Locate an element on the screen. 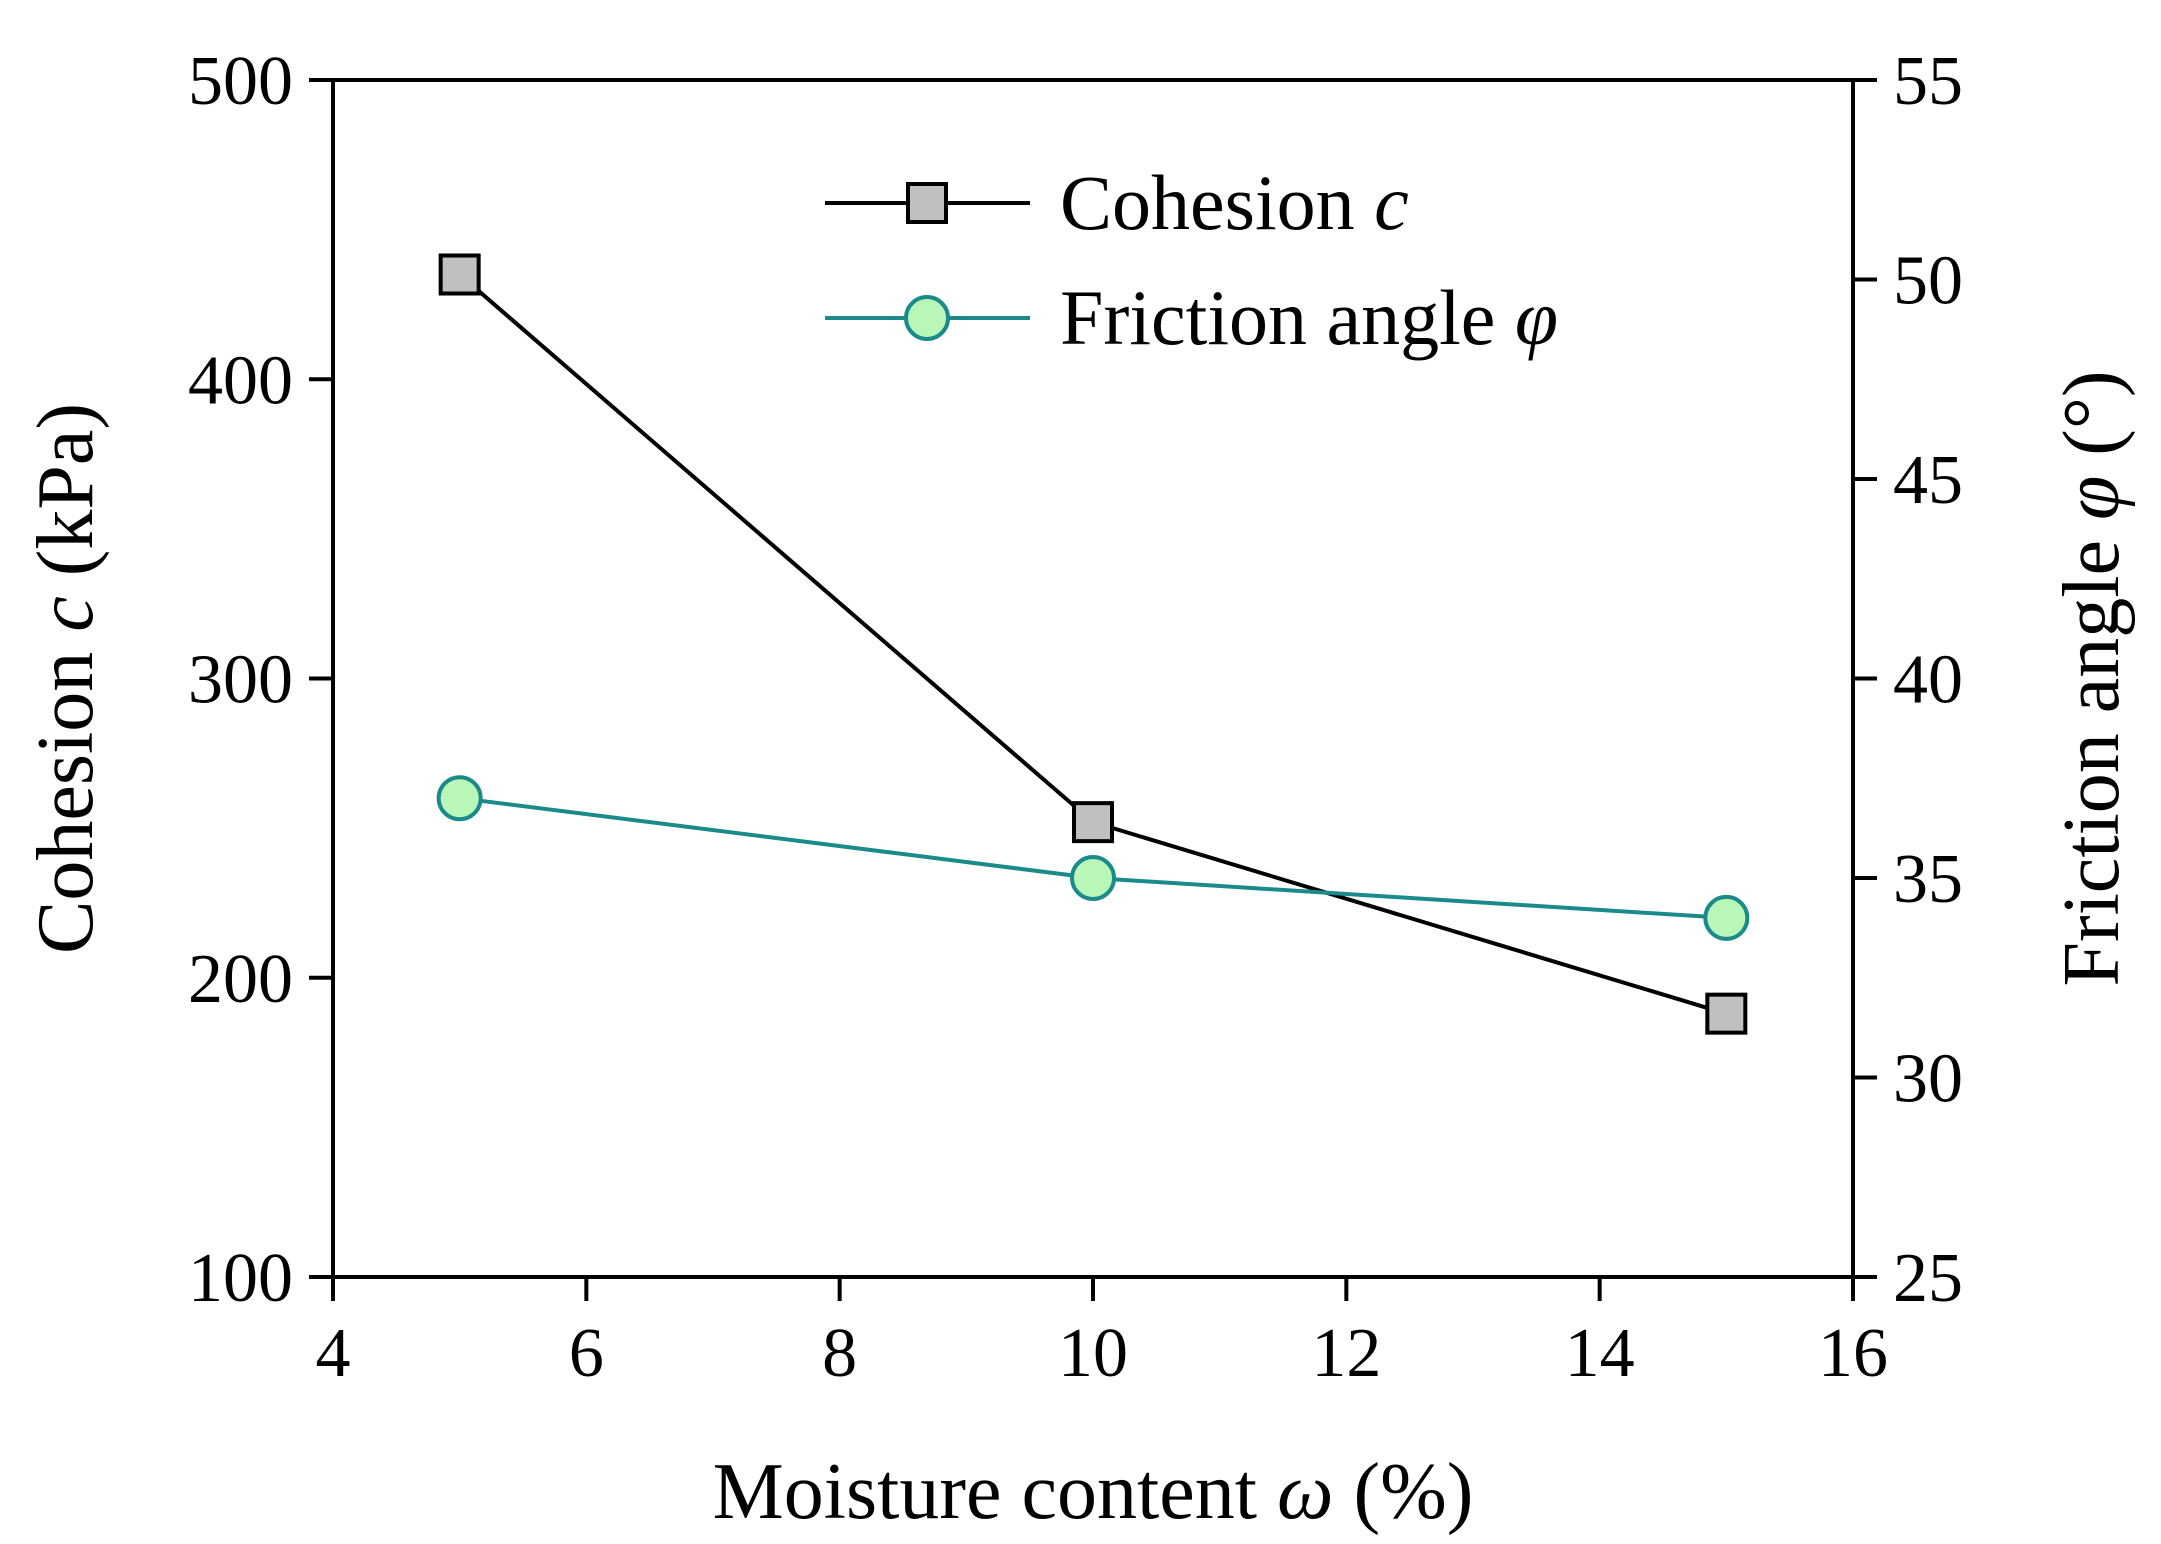 The image size is (2161, 1544). y-left-tick-label: 200 is located at coordinates (240, 979).